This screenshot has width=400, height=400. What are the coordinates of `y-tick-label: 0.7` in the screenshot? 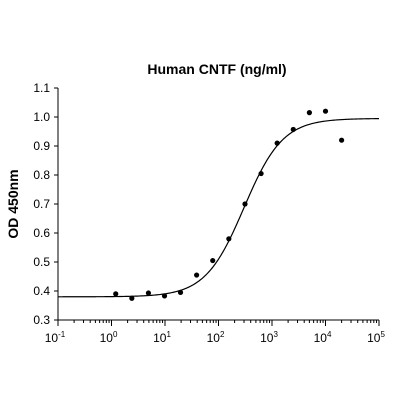 It's located at (41, 204).